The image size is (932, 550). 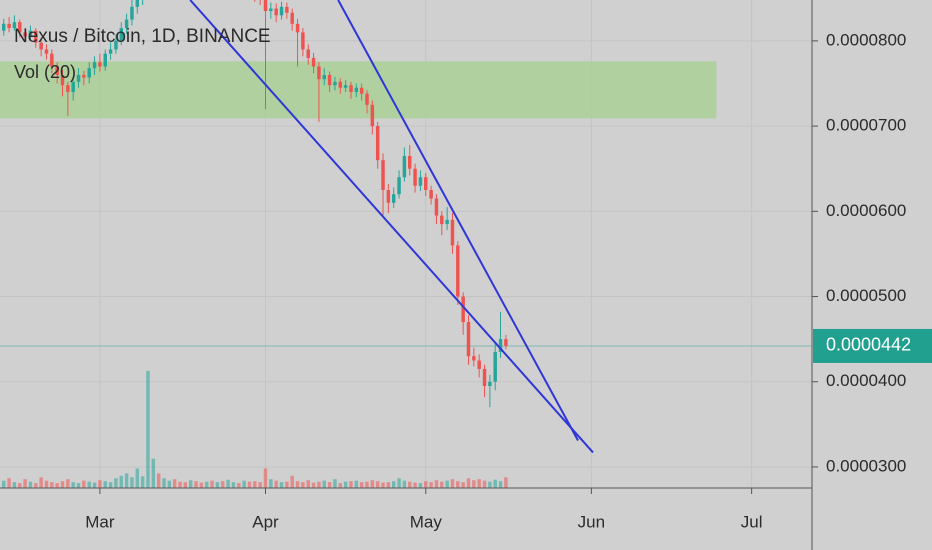 What do you see at coordinates (426, 521) in the screenshot?
I see `x-tick-label: May` at bounding box center [426, 521].